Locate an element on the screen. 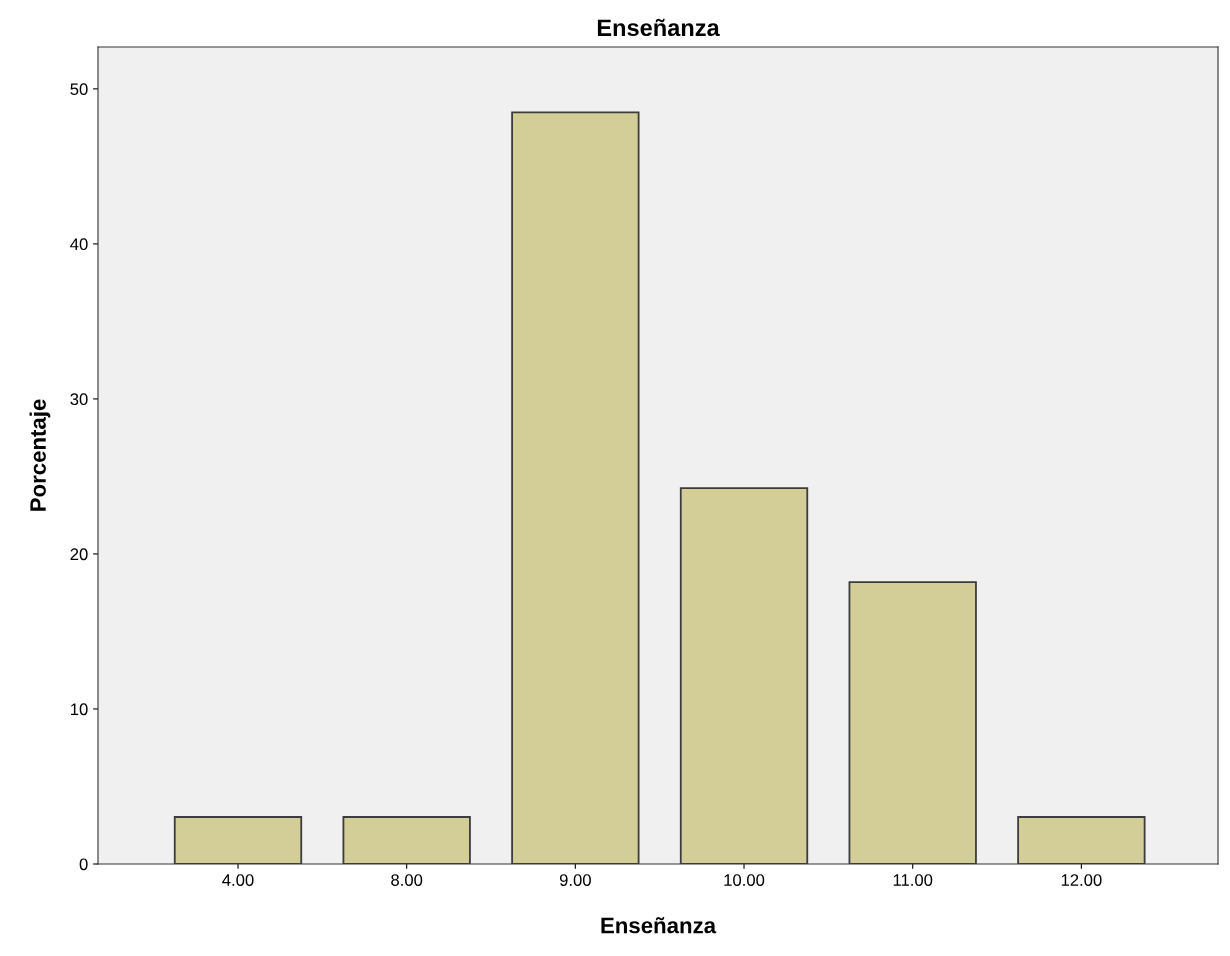 The image size is (1230, 956). y-tick-label: 40 is located at coordinates (79, 244).